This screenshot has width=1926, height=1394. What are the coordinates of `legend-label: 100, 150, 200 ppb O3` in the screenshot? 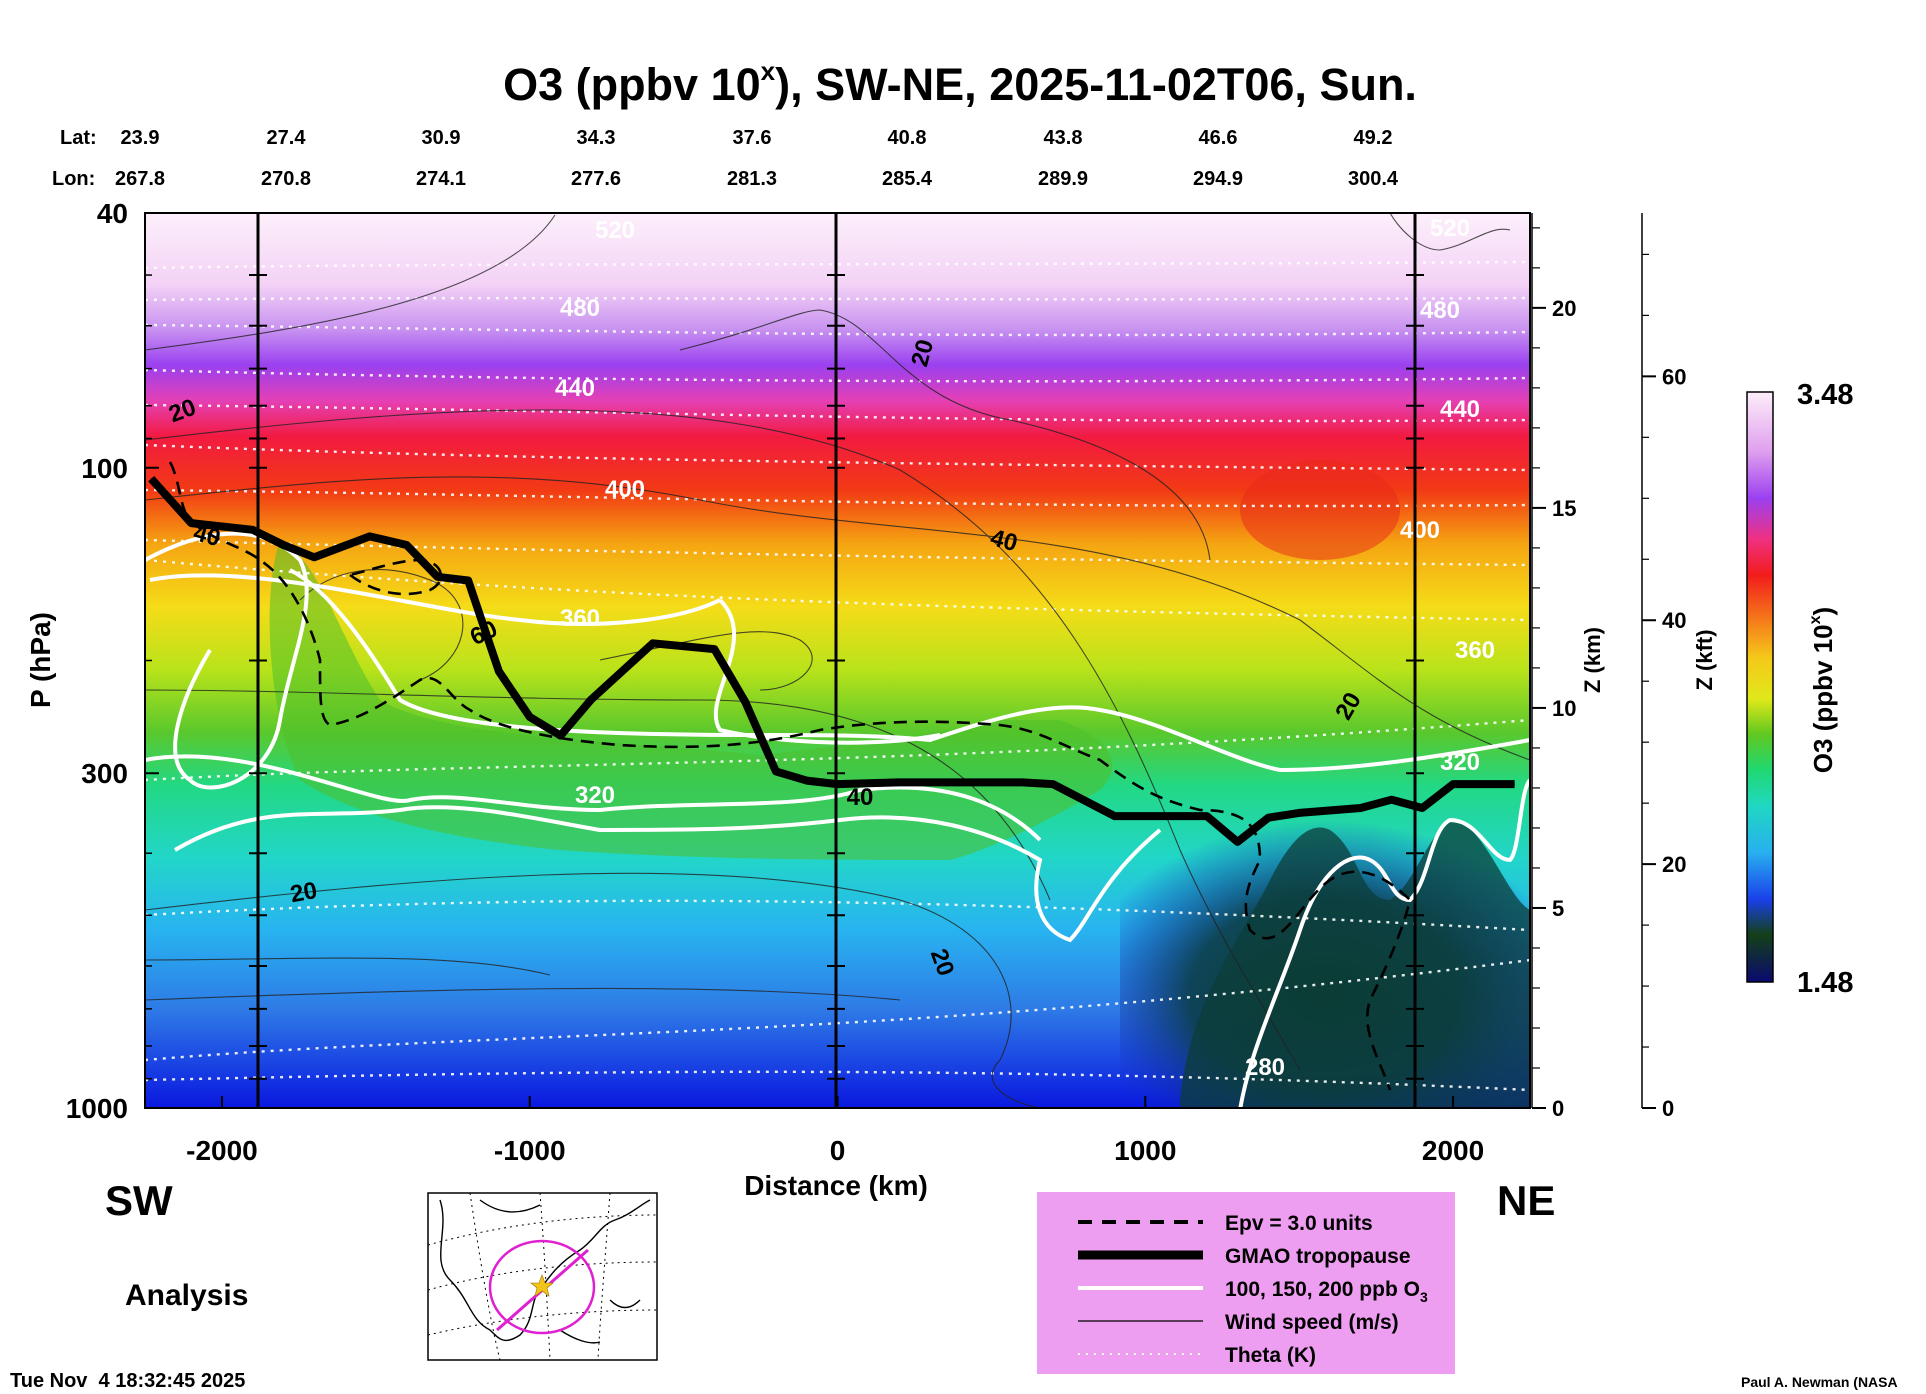 It's located at (1326, 1291).